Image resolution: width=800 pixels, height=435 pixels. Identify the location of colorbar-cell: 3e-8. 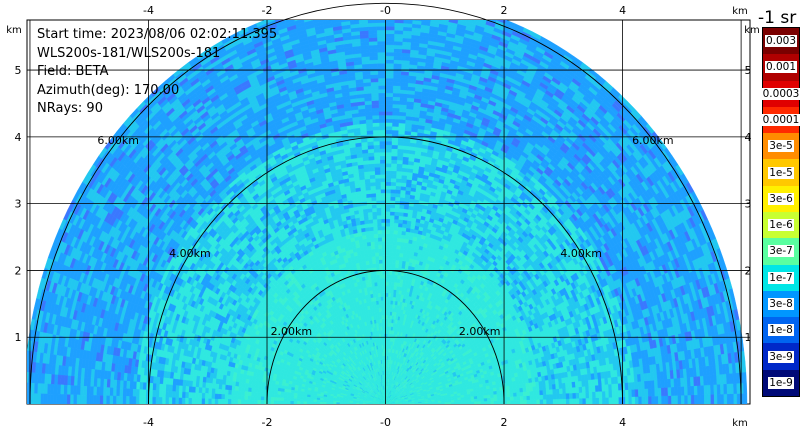
(781, 304).